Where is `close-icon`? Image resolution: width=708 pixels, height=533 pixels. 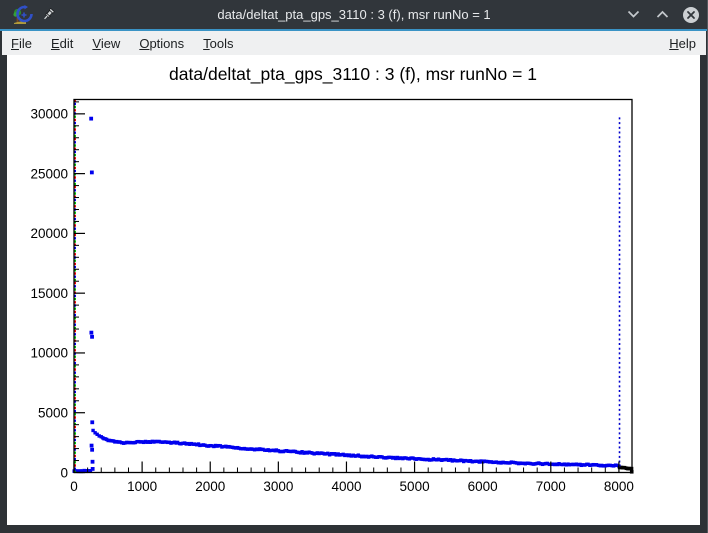
close-icon is located at coordinates (691, 14).